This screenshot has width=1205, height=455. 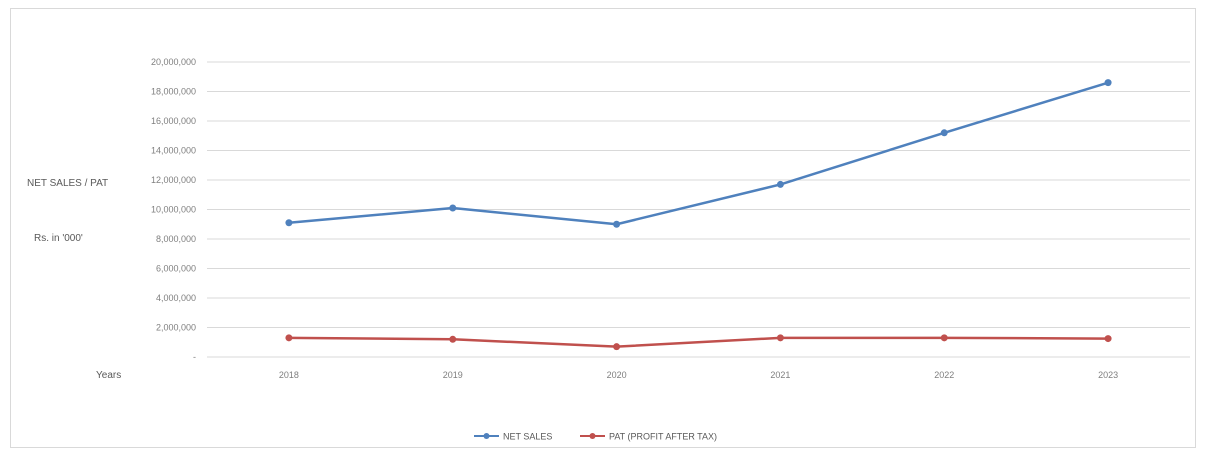 What do you see at coordinates (173, 151) in the screenshot?
I see `y-tick-label: 14,000,000` at bounding box center [173, 151].